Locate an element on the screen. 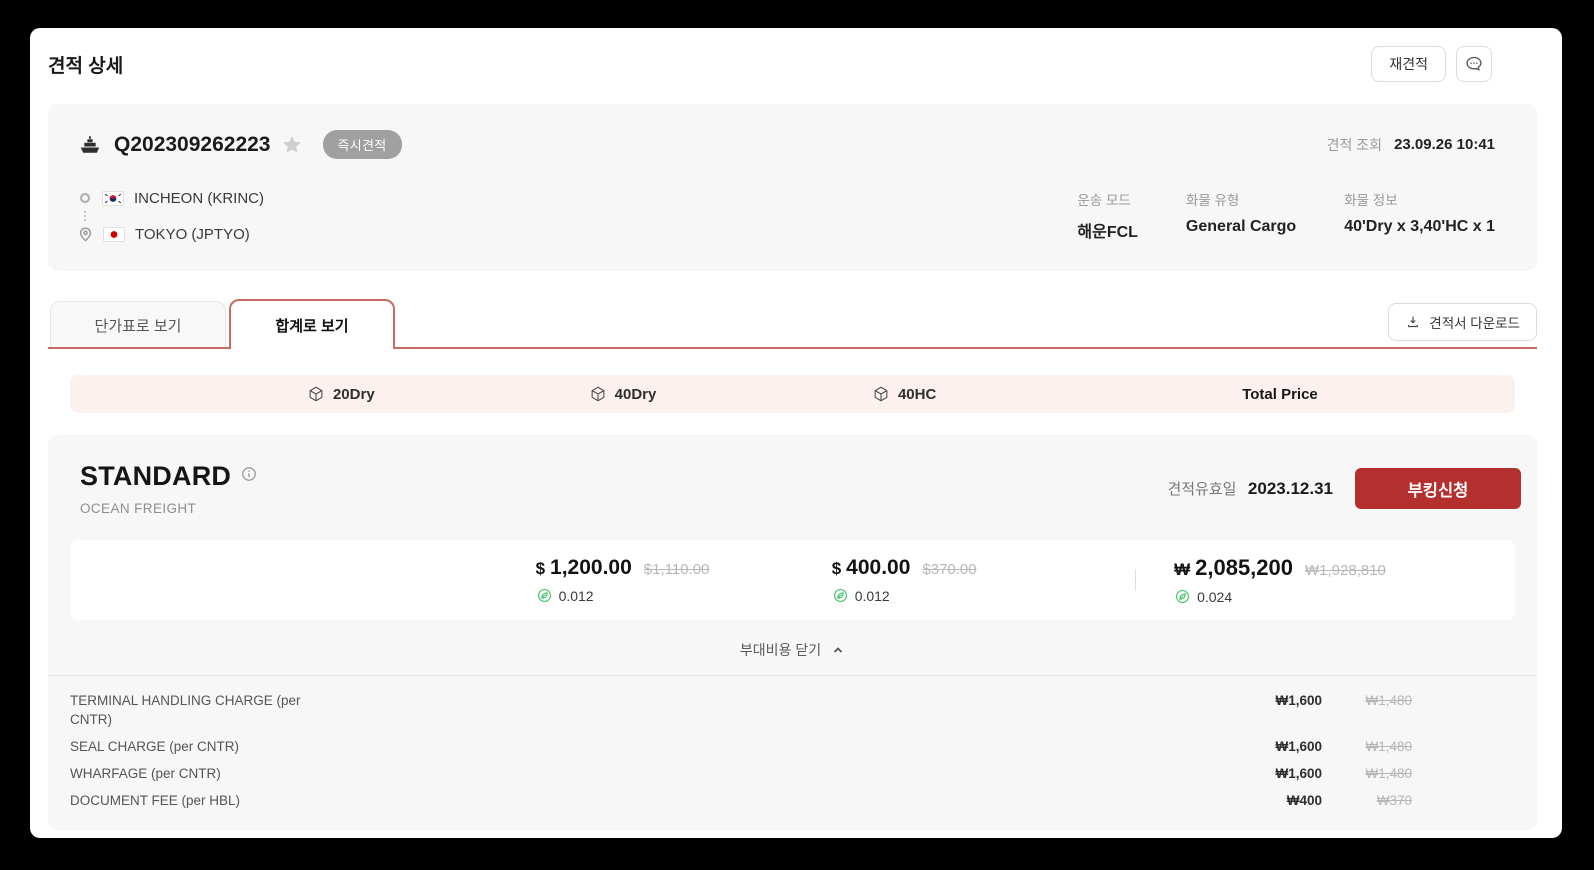 Image resolution: width=1594 pixels, height=870 pixels. price-40dry: $ 1,200.00 $1,110.00 is located at coordinates (623, 580).